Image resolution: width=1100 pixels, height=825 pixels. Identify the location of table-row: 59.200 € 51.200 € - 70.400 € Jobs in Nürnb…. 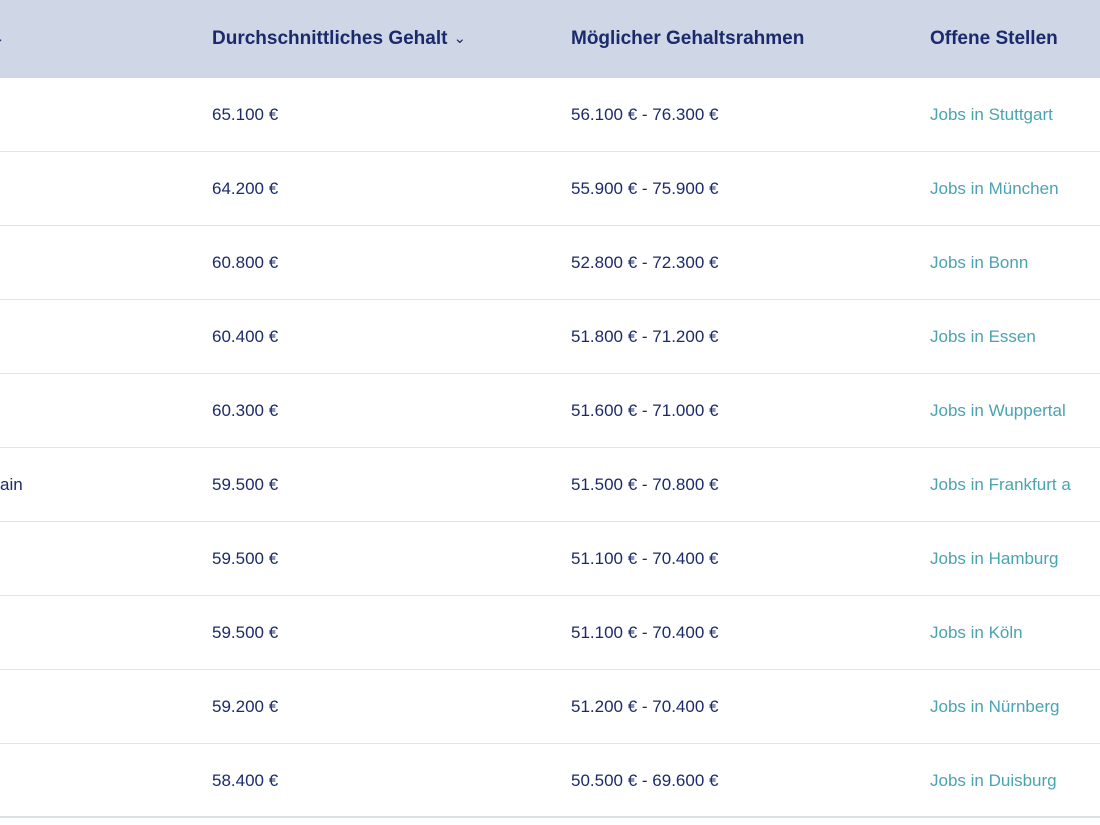
(550, 707).